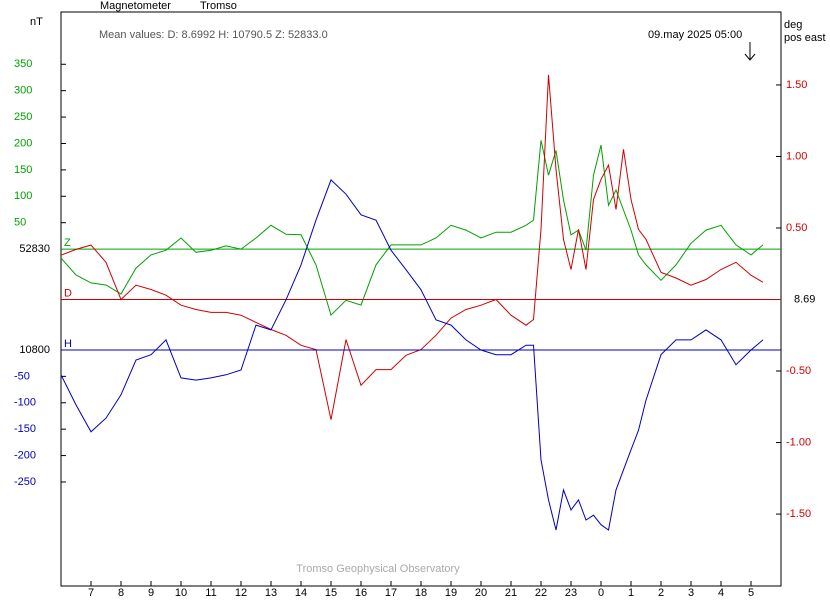 The width and height of the screenshot is (830, 600). I want to click on y-axis-label: nT, so click(36, 22).